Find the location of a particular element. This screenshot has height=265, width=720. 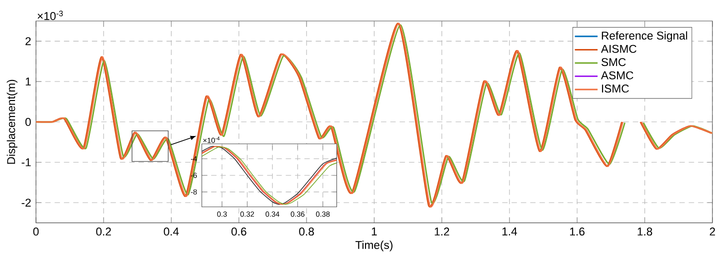

x-tick-label: 0 is located at coordinates (36, 232).